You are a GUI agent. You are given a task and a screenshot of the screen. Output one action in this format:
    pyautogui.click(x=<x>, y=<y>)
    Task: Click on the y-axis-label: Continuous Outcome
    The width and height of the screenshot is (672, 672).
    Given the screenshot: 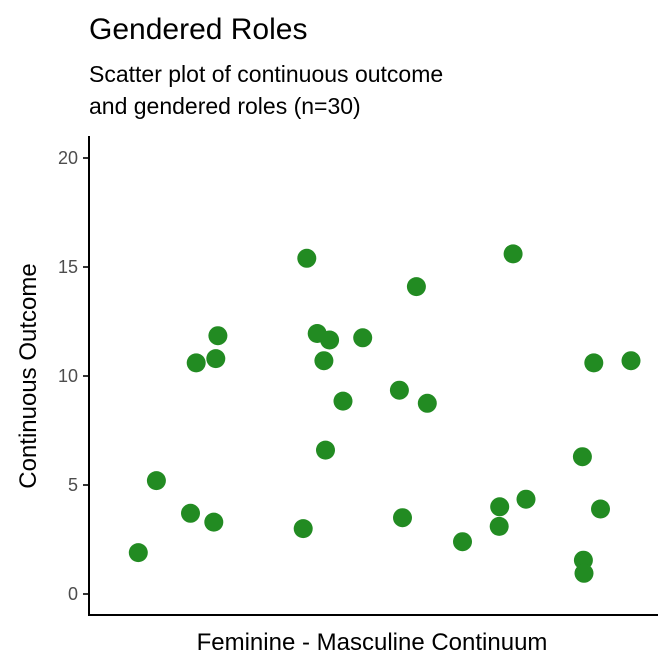 What is the action you would take?
    pyautogui.click(x=28, y=375)
    